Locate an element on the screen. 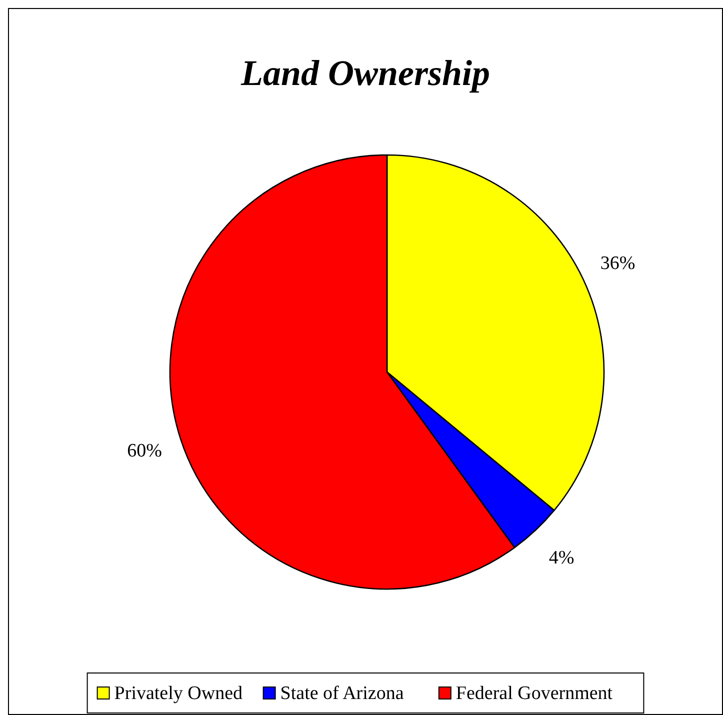 The height and width of the screenshot is (715, 723). chart-title: Land Ownership is located at coordinates (365, 73).